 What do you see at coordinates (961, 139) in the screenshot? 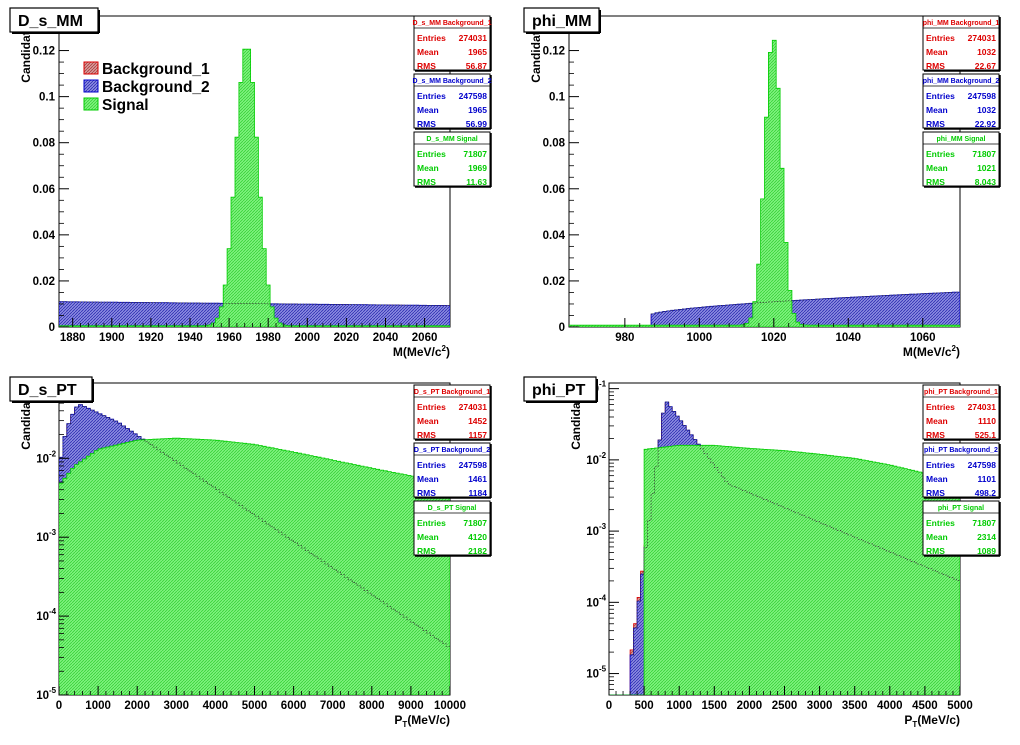
I see `stats-box-name: phi_MM Signal` at bounding box center [961, 139].